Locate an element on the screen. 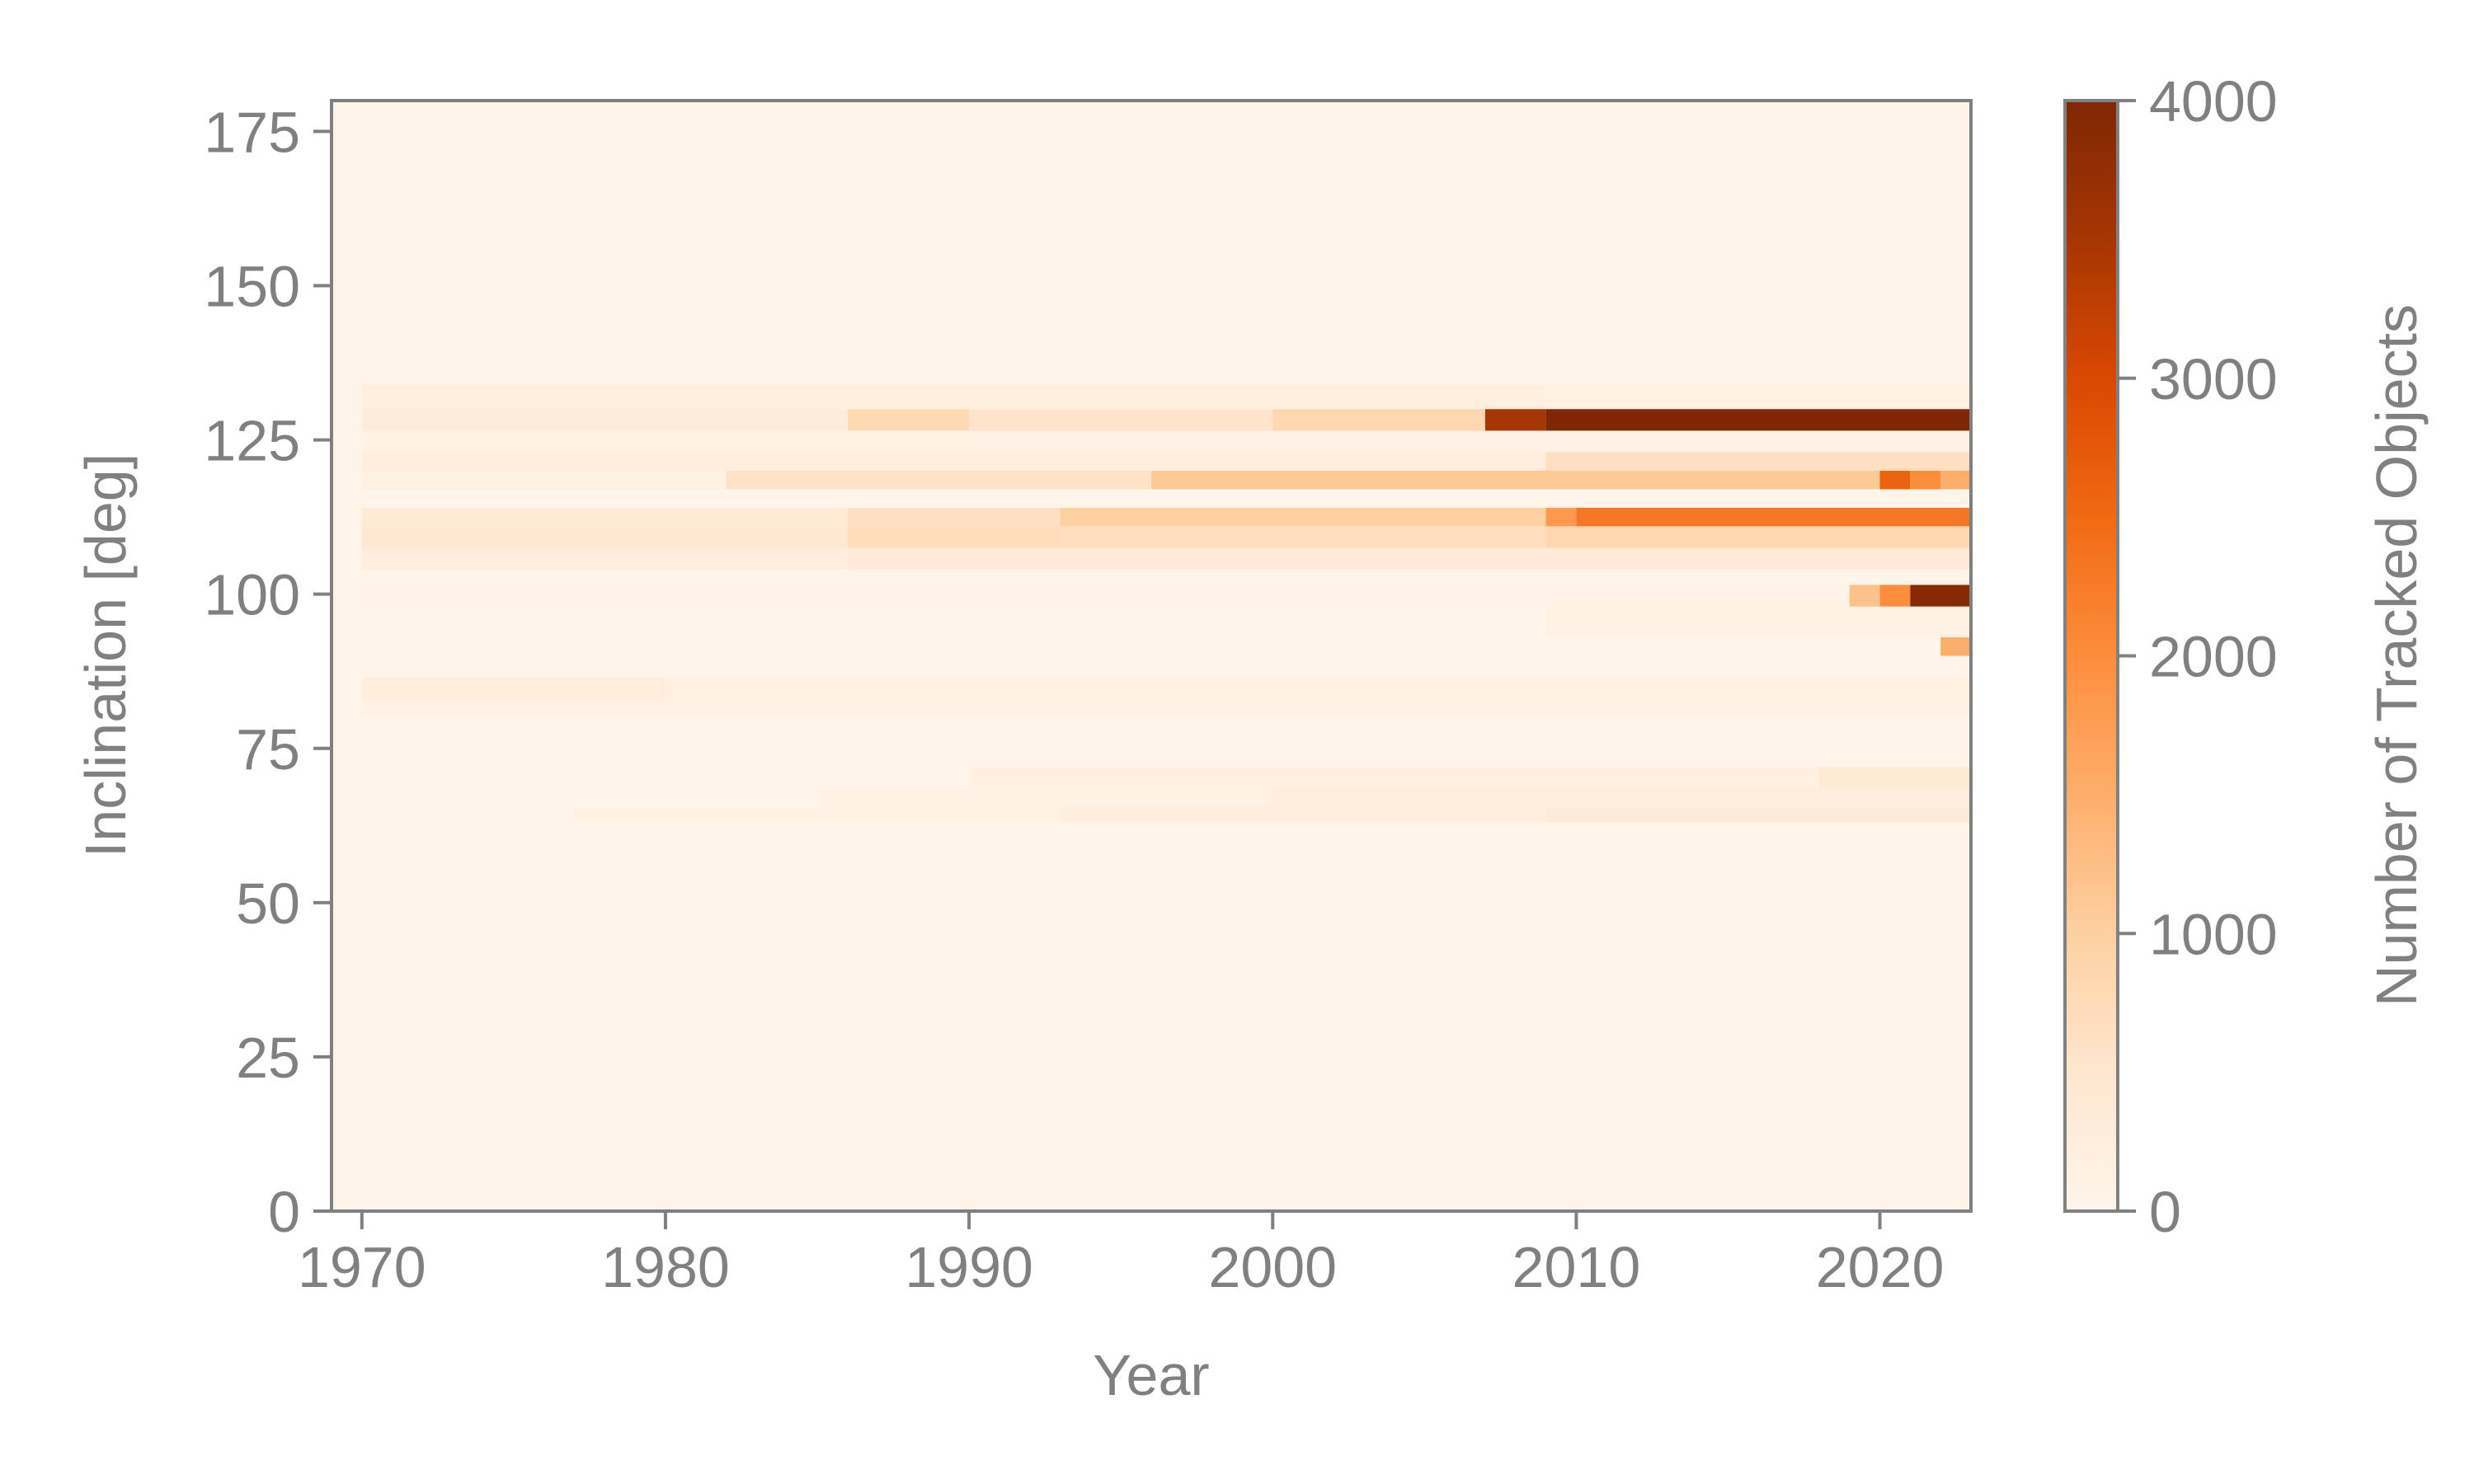 The height and width of the screenshot is (1484, 2474). x-axis: 1970 1980 1990 2000 2010 2020 is located at coordinates (1121, 1255).